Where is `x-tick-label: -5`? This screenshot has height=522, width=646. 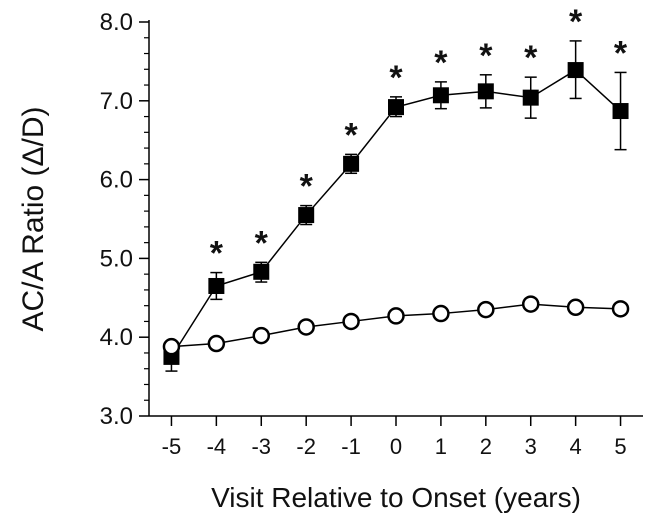
x-tick-label: -5 is located at coordinates (172, 446).